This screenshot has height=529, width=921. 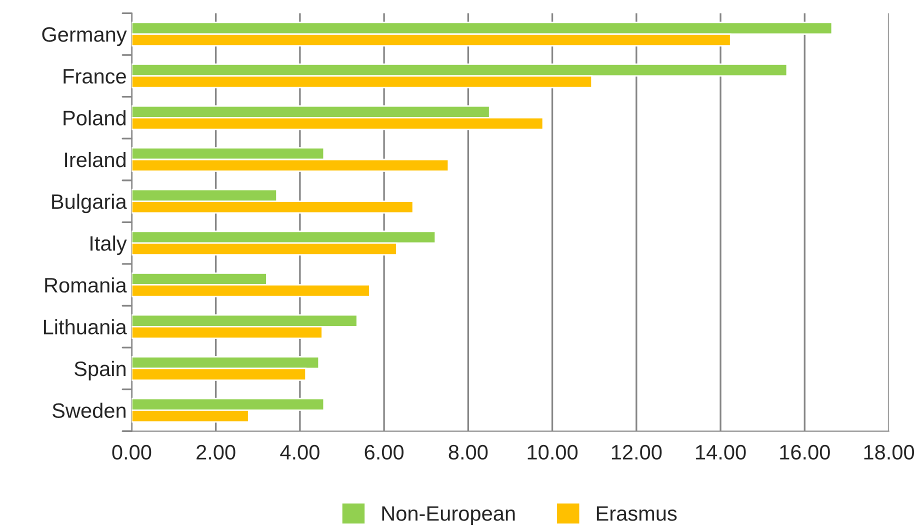 I want to click on x-tick-label: 18.00, so click(x=889, y=452).